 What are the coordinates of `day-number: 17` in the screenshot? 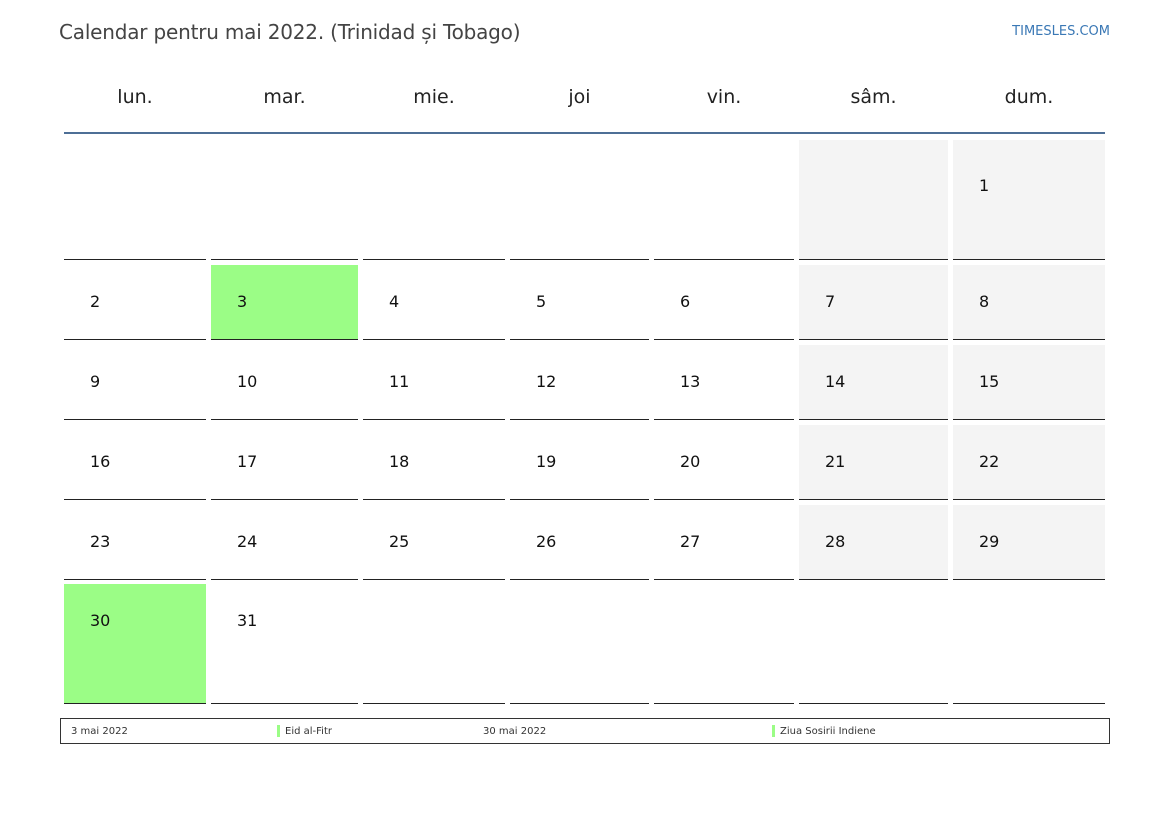 It's located at (247, 461).